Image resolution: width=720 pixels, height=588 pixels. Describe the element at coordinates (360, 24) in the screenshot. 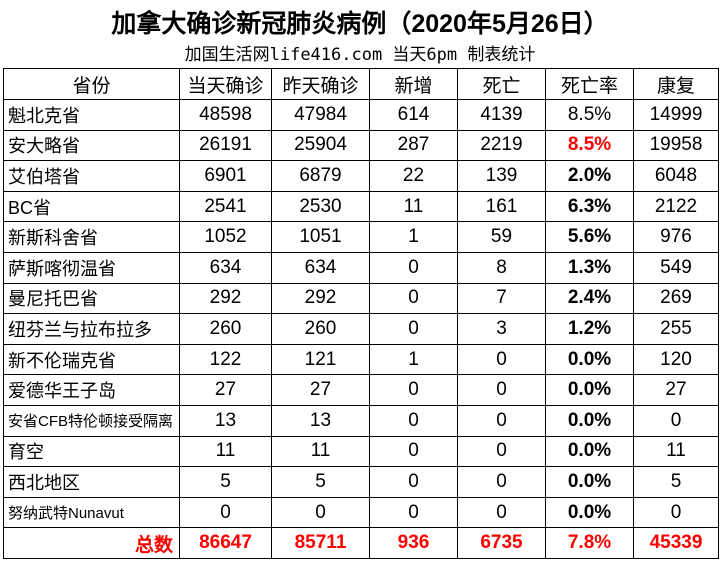

I see `page-title: 加拿大确诊新冠肺炎病例（2020年5月26日）` at that location.